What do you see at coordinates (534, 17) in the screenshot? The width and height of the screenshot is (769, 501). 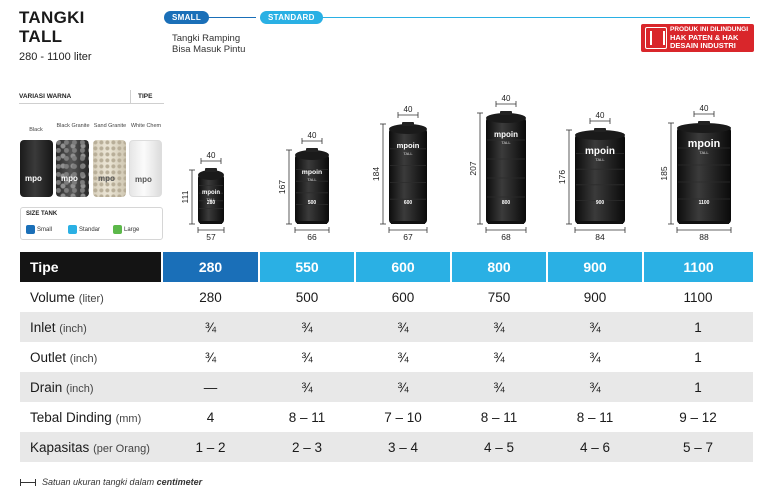 I see `standard-divider` at bounding box center [534, 17].